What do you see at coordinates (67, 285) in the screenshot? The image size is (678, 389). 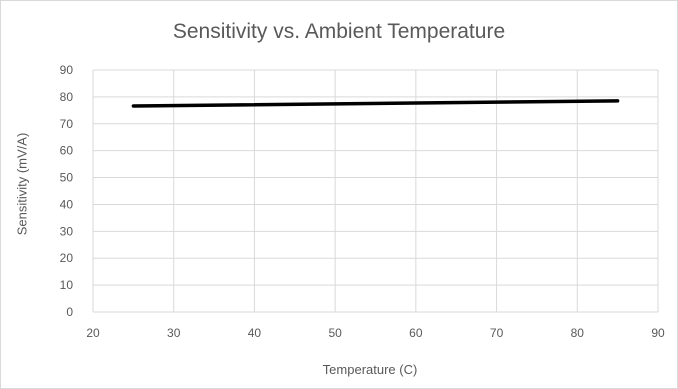 I see `y-tick-label: 10` at bounding box center [67, 285].